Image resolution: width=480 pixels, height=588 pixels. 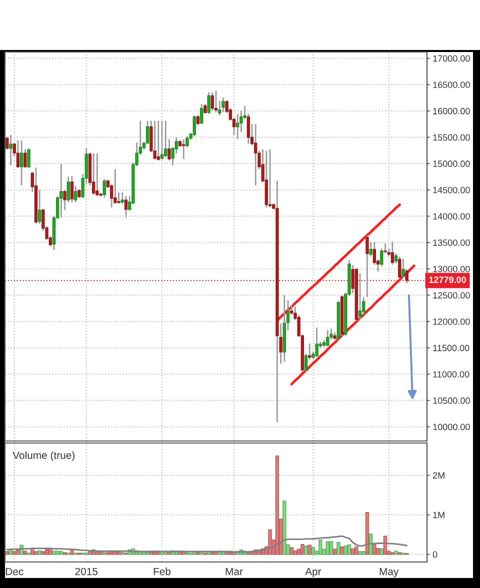 I want to click on y-tick-label: 16000.00, so click(x=451, y=111).